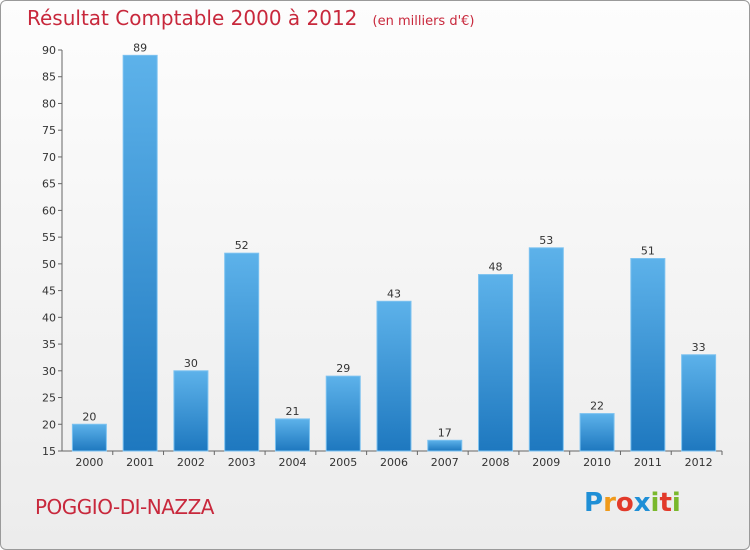 This screenshot has width=750, height=550. Describe the element at coordinates (191, 462) in the screenshot. I see `x-tick-label: 2002` at that location.